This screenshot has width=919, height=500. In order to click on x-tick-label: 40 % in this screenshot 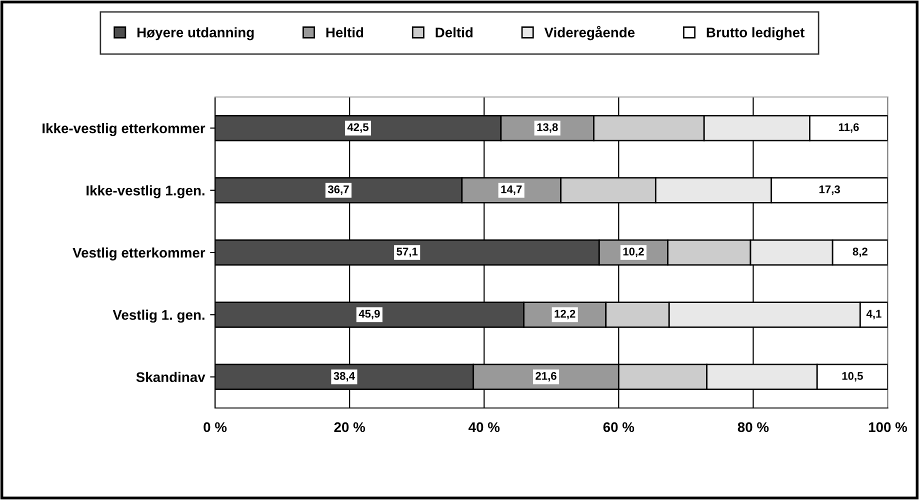, I will do `click(484, 427)`.